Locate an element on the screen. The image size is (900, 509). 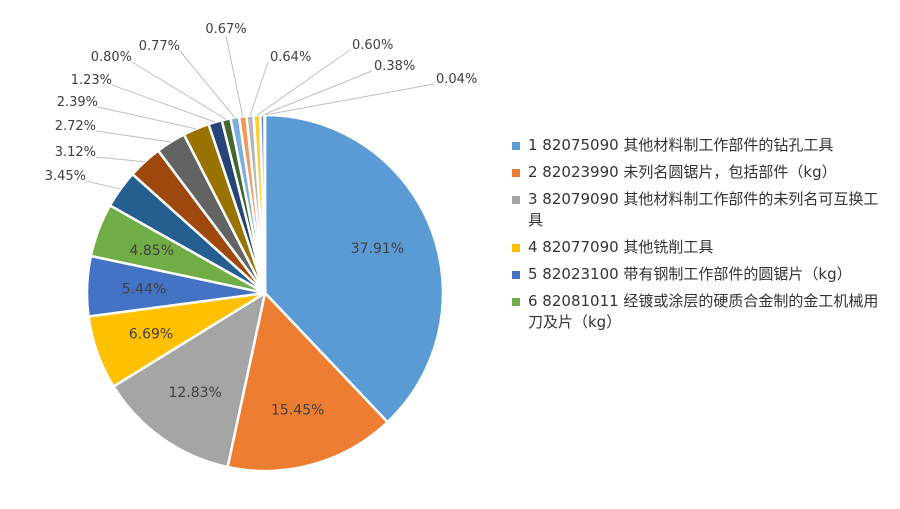
legend-item: 4 82077090 其他铣削工具 is located at coordinates (697, 247).